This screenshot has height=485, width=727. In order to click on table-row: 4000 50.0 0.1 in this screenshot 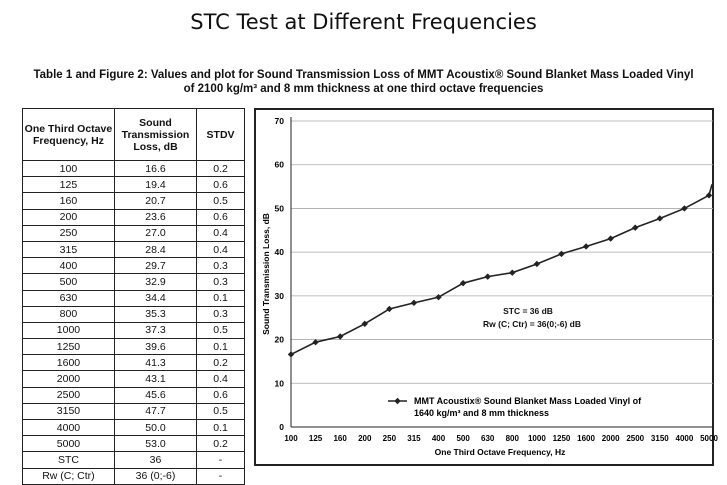, I will do `click(133, 427)`.